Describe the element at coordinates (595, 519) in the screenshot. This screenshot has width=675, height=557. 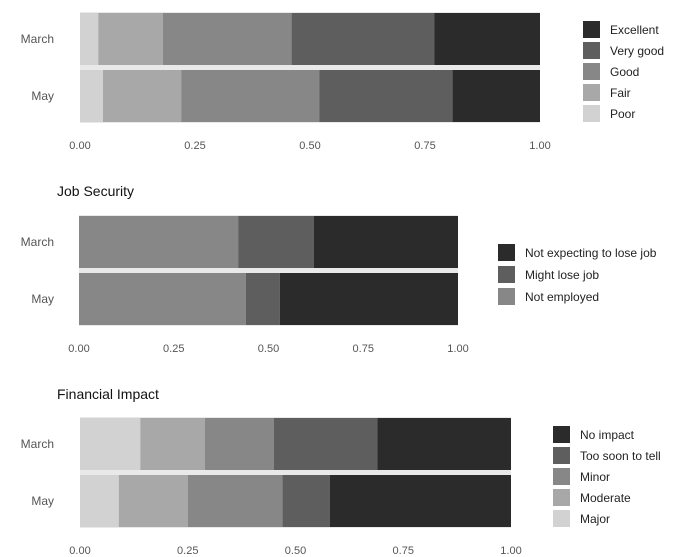
I see `legend-label: Major` at that location.